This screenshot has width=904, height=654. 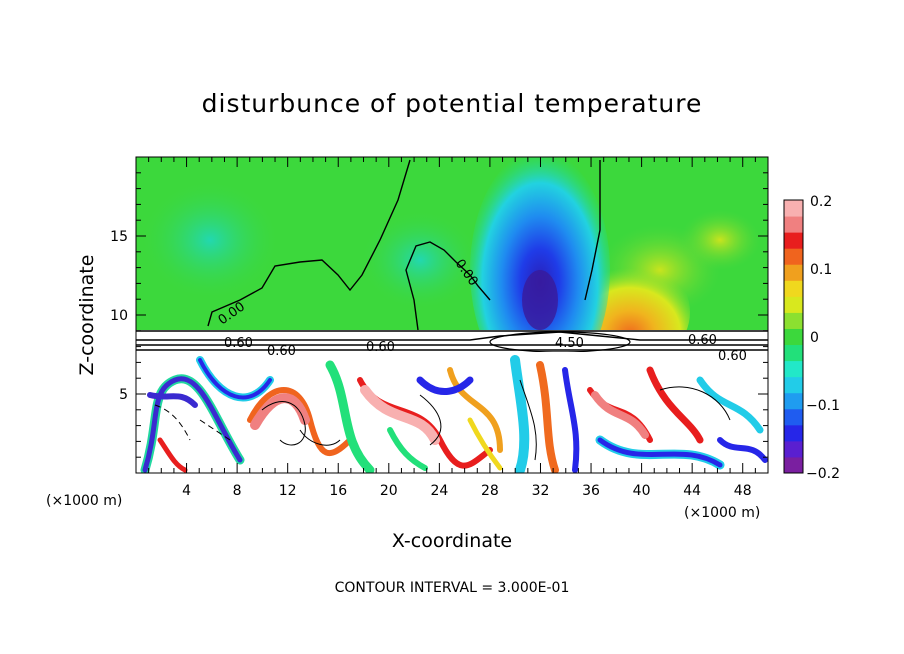 I want to click on x-axis-label: X-coordinate, so click(x=452, y=541).